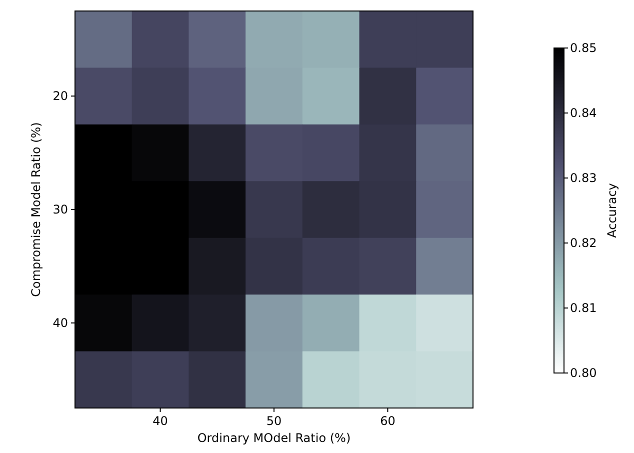 This screenshot has width=634, height=453. Describe the element at coordinates (274, 421) in the screenshot. I see `x-tick-label: 50` at that location.